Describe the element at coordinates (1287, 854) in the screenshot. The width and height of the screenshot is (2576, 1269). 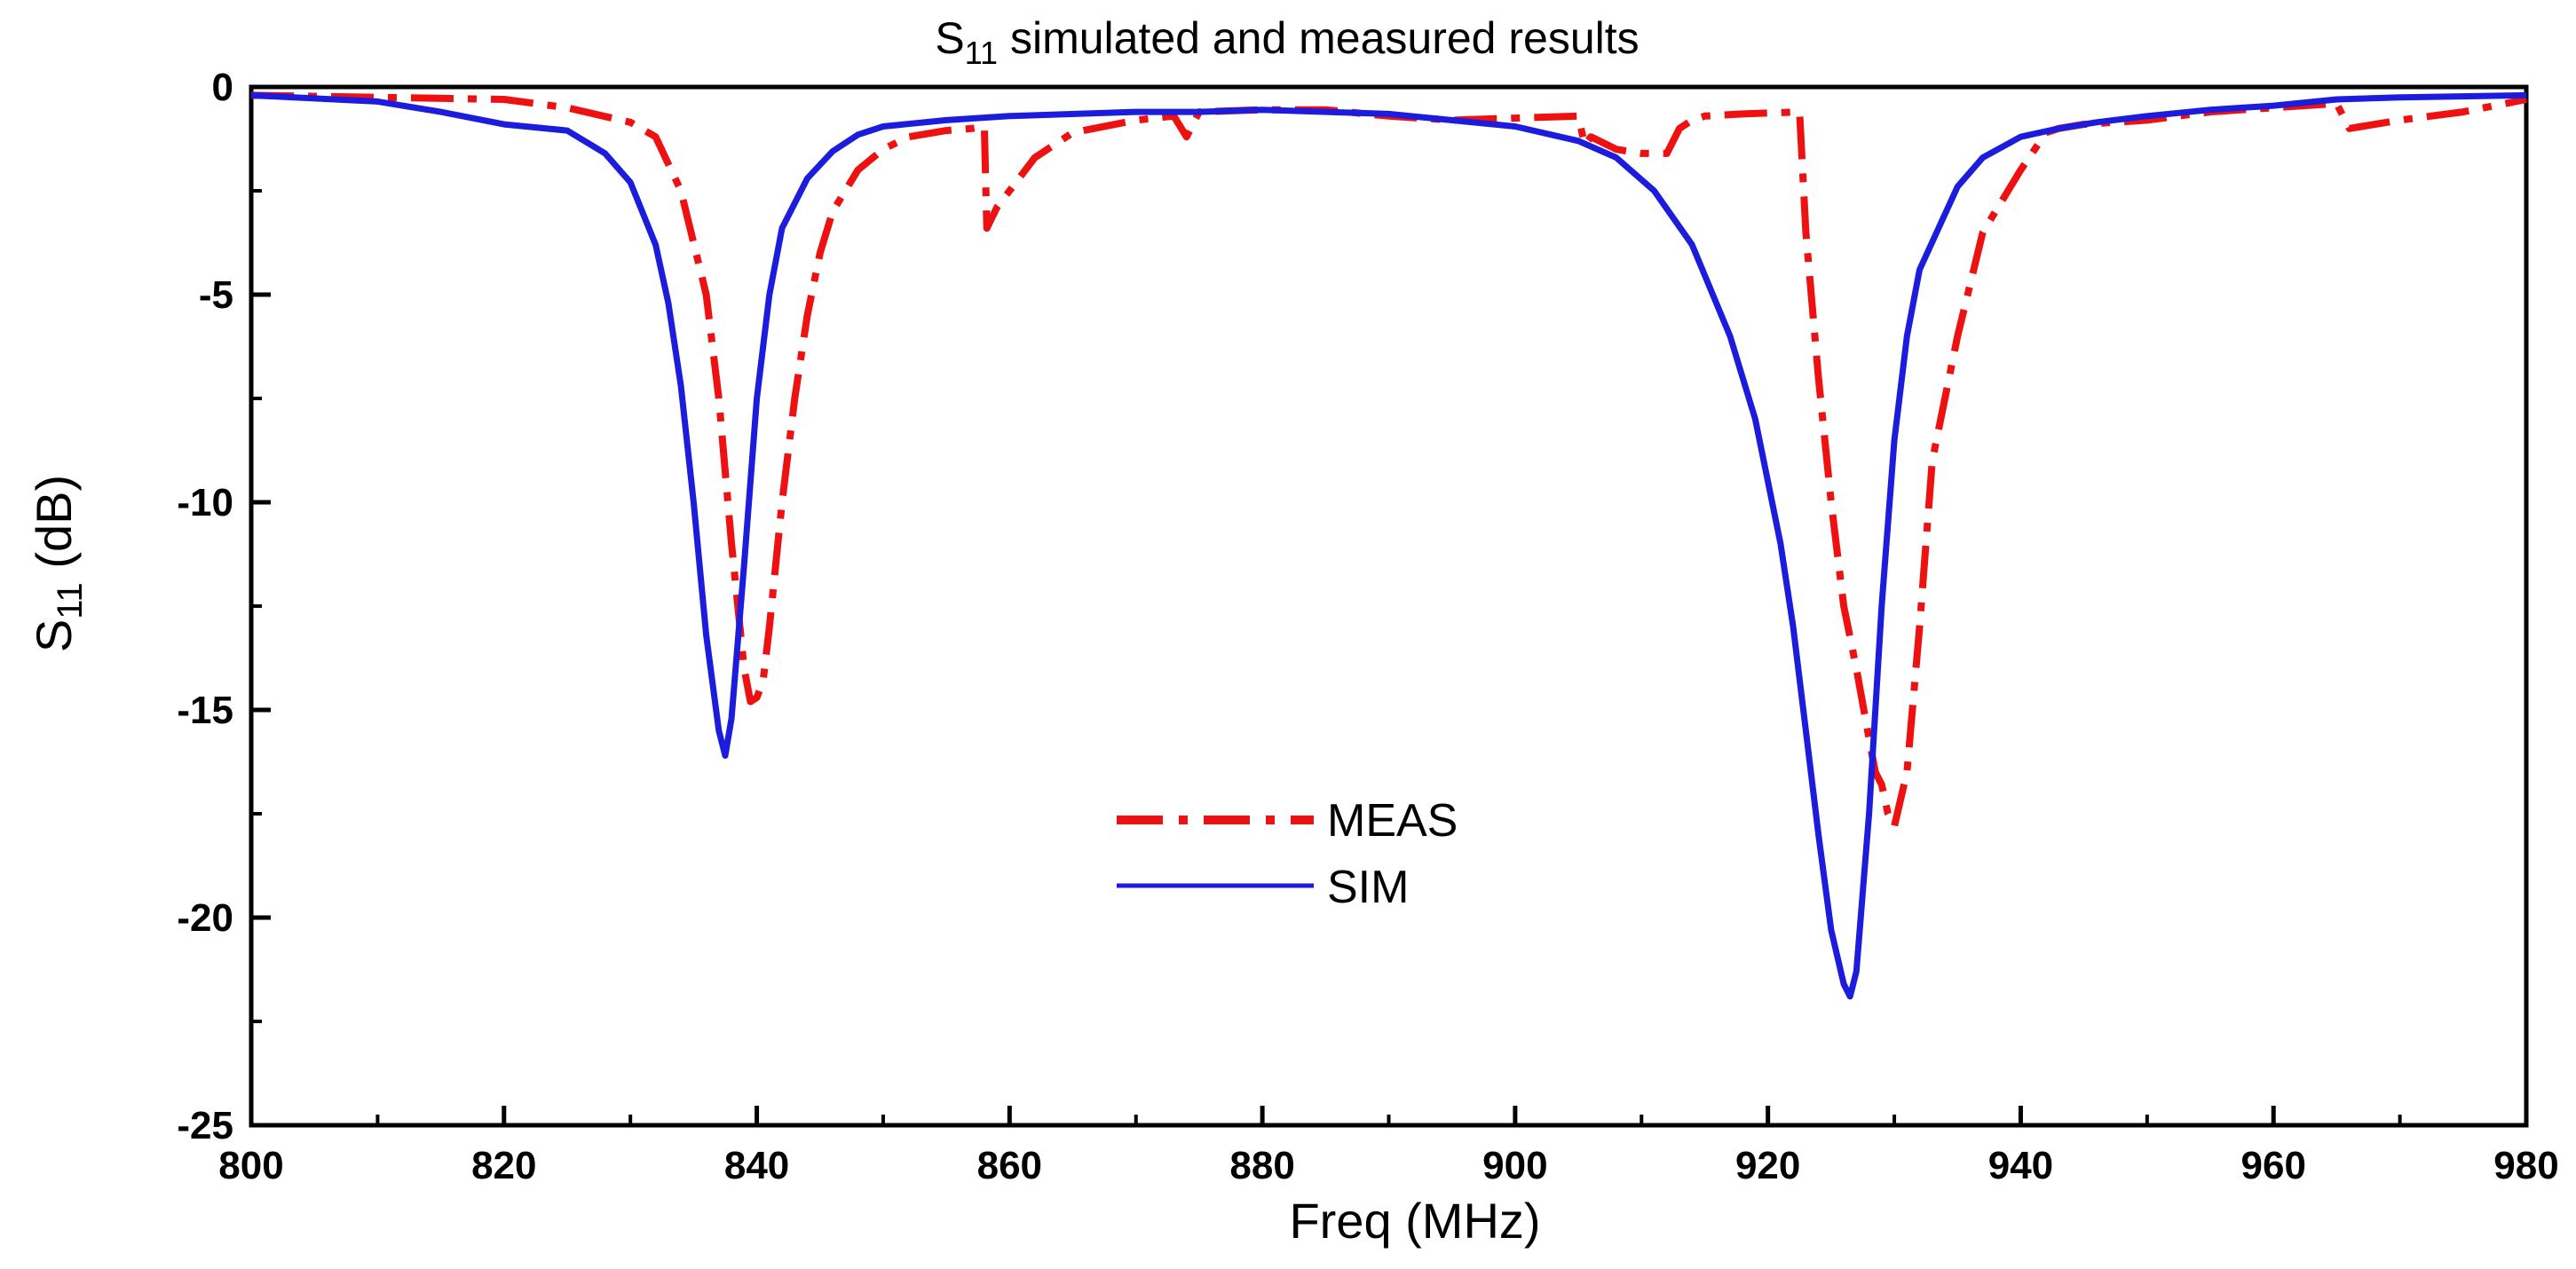
I see `legend: MEAS SIM` at that location.